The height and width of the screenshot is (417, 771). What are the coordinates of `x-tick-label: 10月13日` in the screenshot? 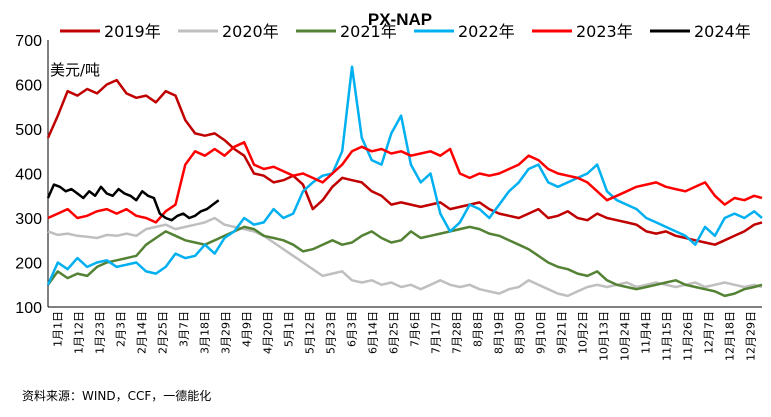 It's located at (604, 336).